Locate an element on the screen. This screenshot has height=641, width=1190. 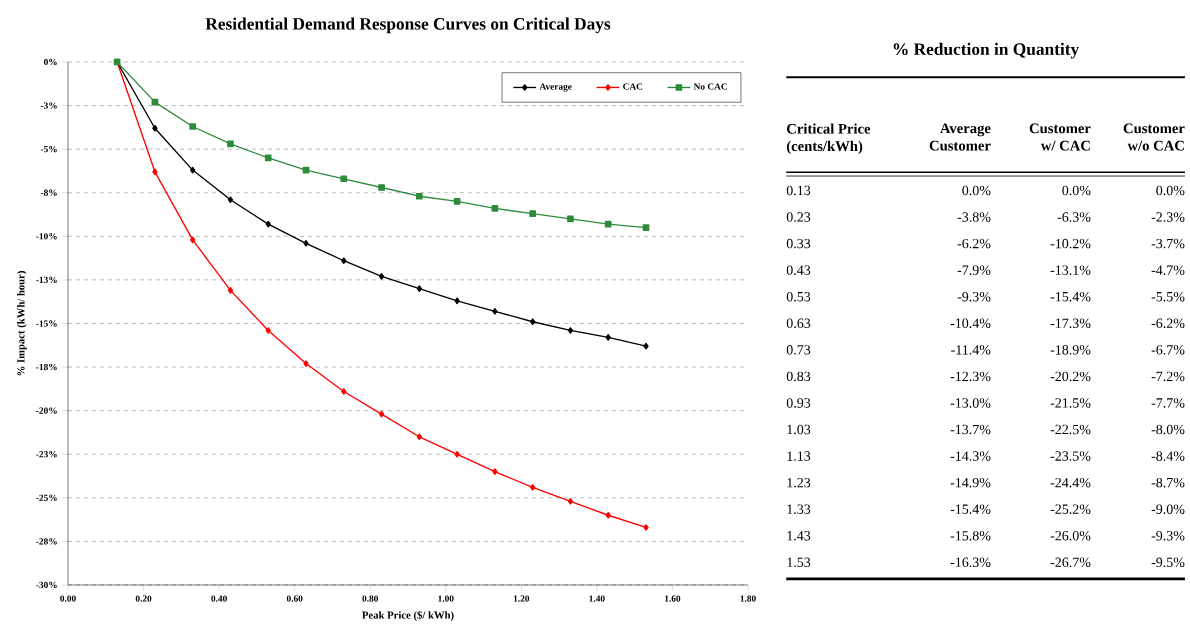
y-tick-label: -13% is located at coordinates (46, 280).